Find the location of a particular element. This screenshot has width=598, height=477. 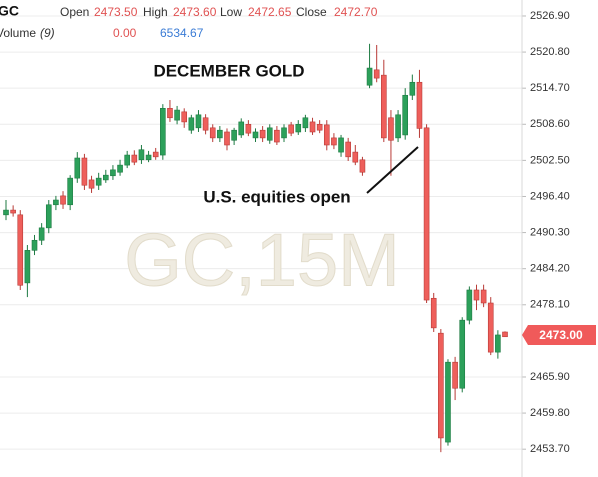

y-tick-label: 2508.60 is located at coordinates (550, 124).